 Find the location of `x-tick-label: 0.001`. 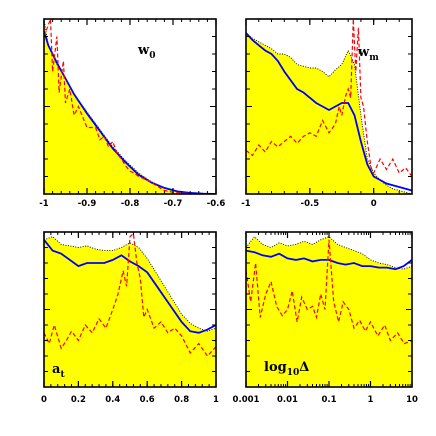

x-tick-label: 0.001 is located at coordinates (246, 400).